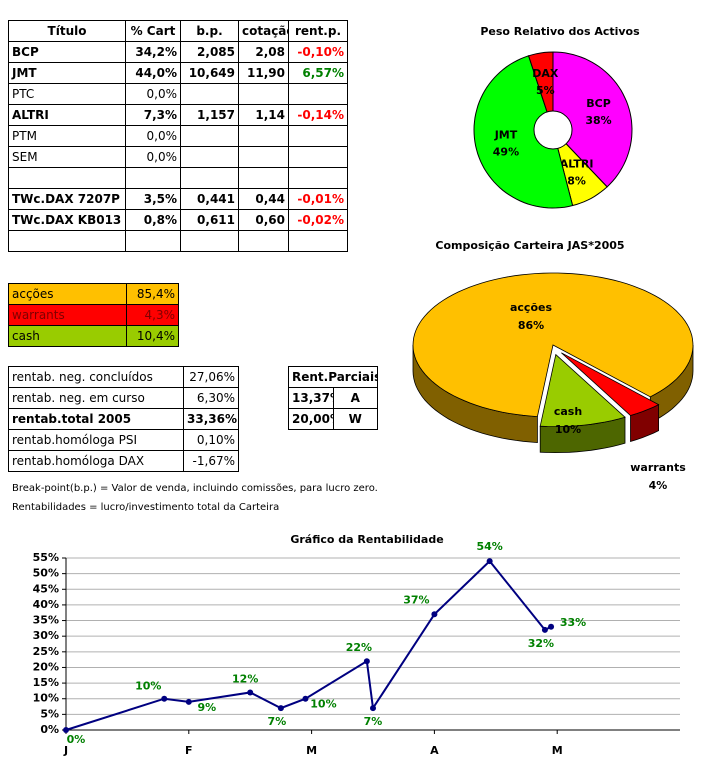  I want to click on data-label: 9%, so click(206, 707).